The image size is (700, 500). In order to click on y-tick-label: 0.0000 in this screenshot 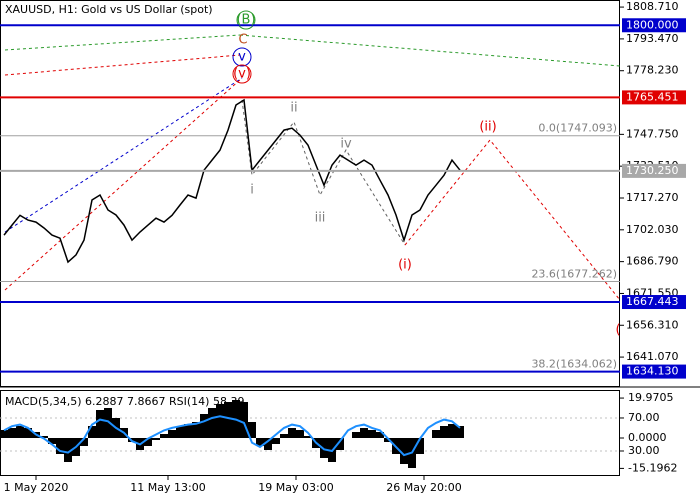, I will do `click(647, 437)`.